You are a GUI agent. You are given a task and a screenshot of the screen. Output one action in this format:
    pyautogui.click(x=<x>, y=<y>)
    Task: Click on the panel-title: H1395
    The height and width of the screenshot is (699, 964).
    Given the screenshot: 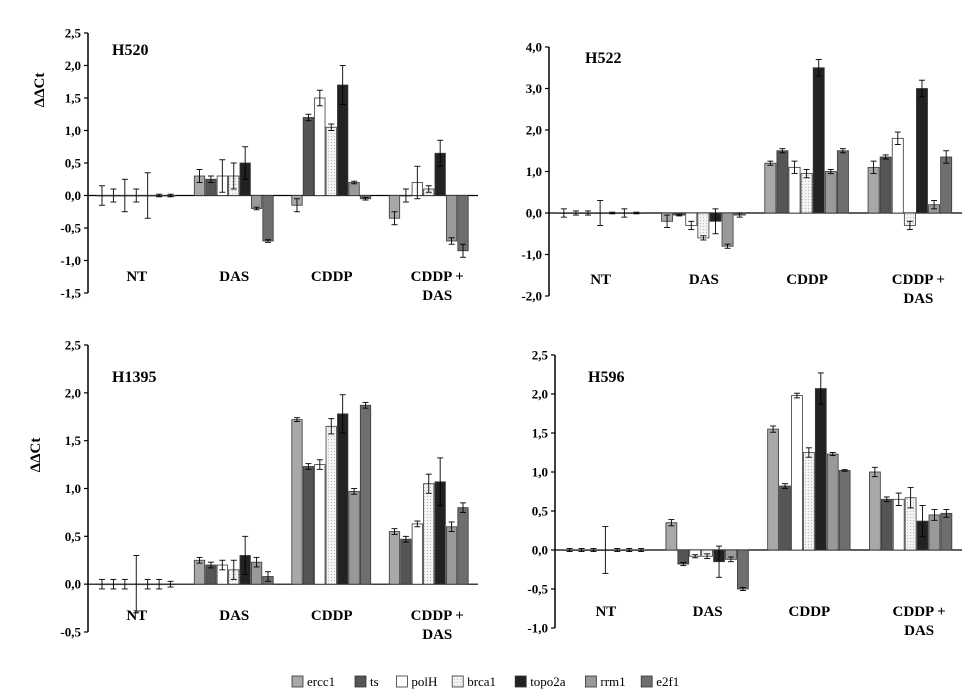 What is the action you would take?
    pyautogui.click(x=134, y=377)
    